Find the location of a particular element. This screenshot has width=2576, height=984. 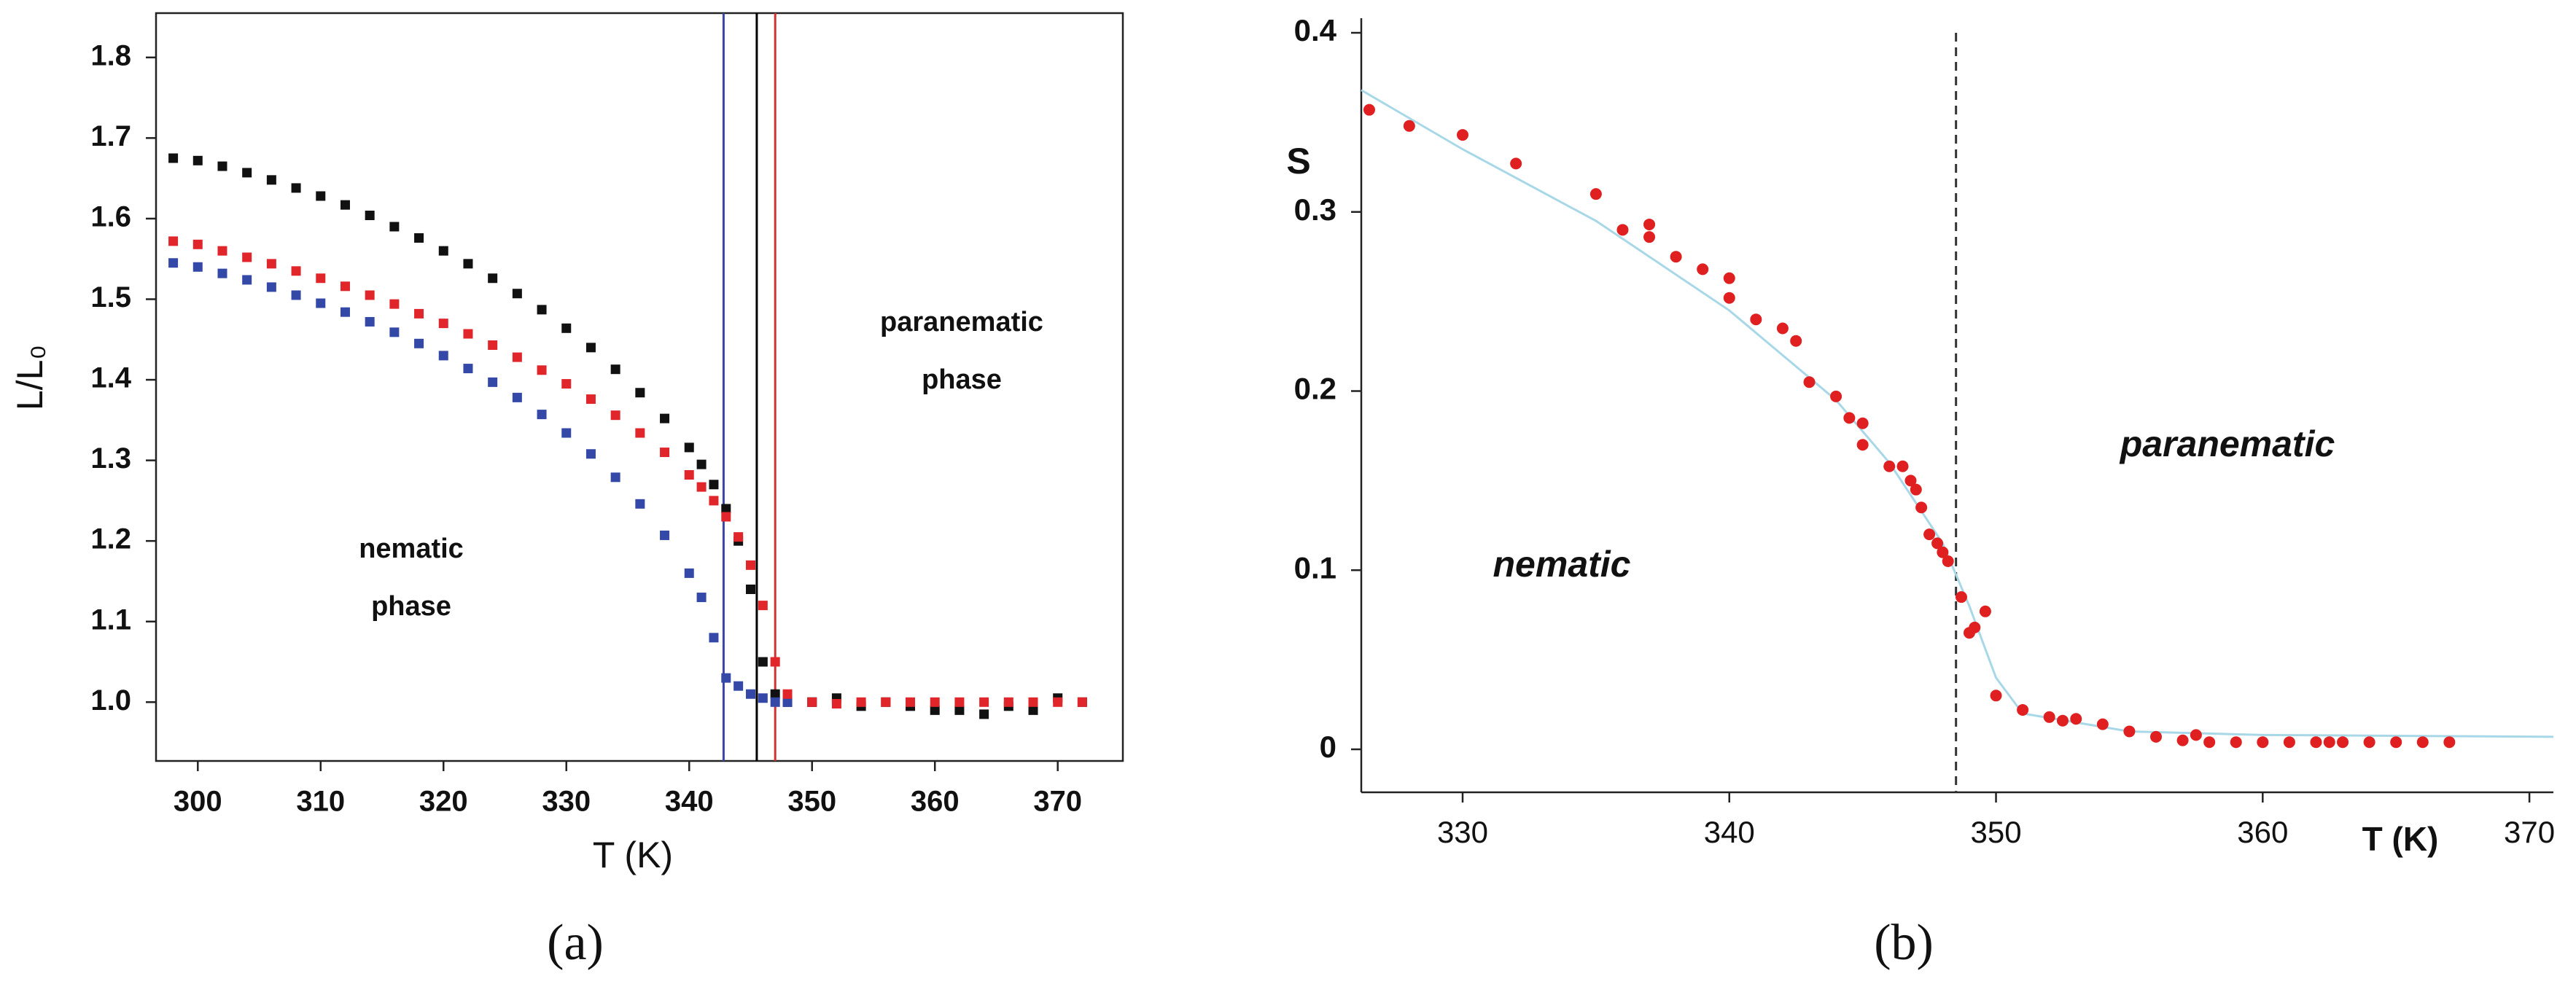

y-tick-label: 1.8 is located at coordinates (110, 55).